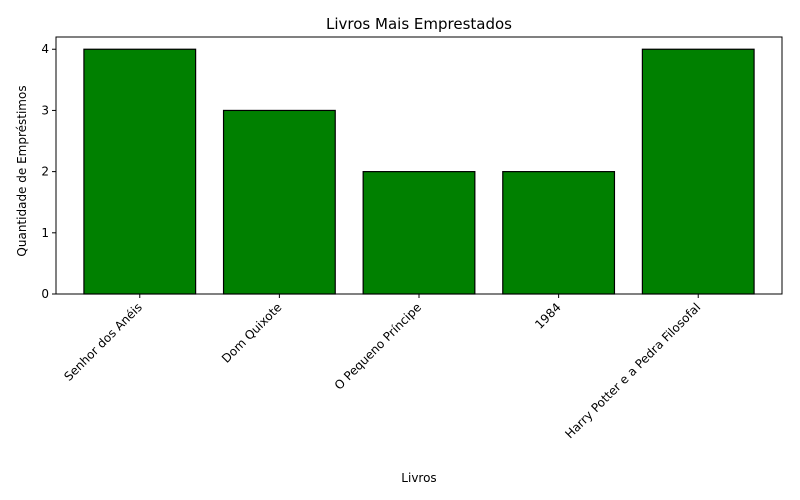 This screenshot has height=500, width=800. Describe the element at coordinates (22, 170) in the screenshot. I see `y-axis-label: Quantidade de Empréstimos` at that location.